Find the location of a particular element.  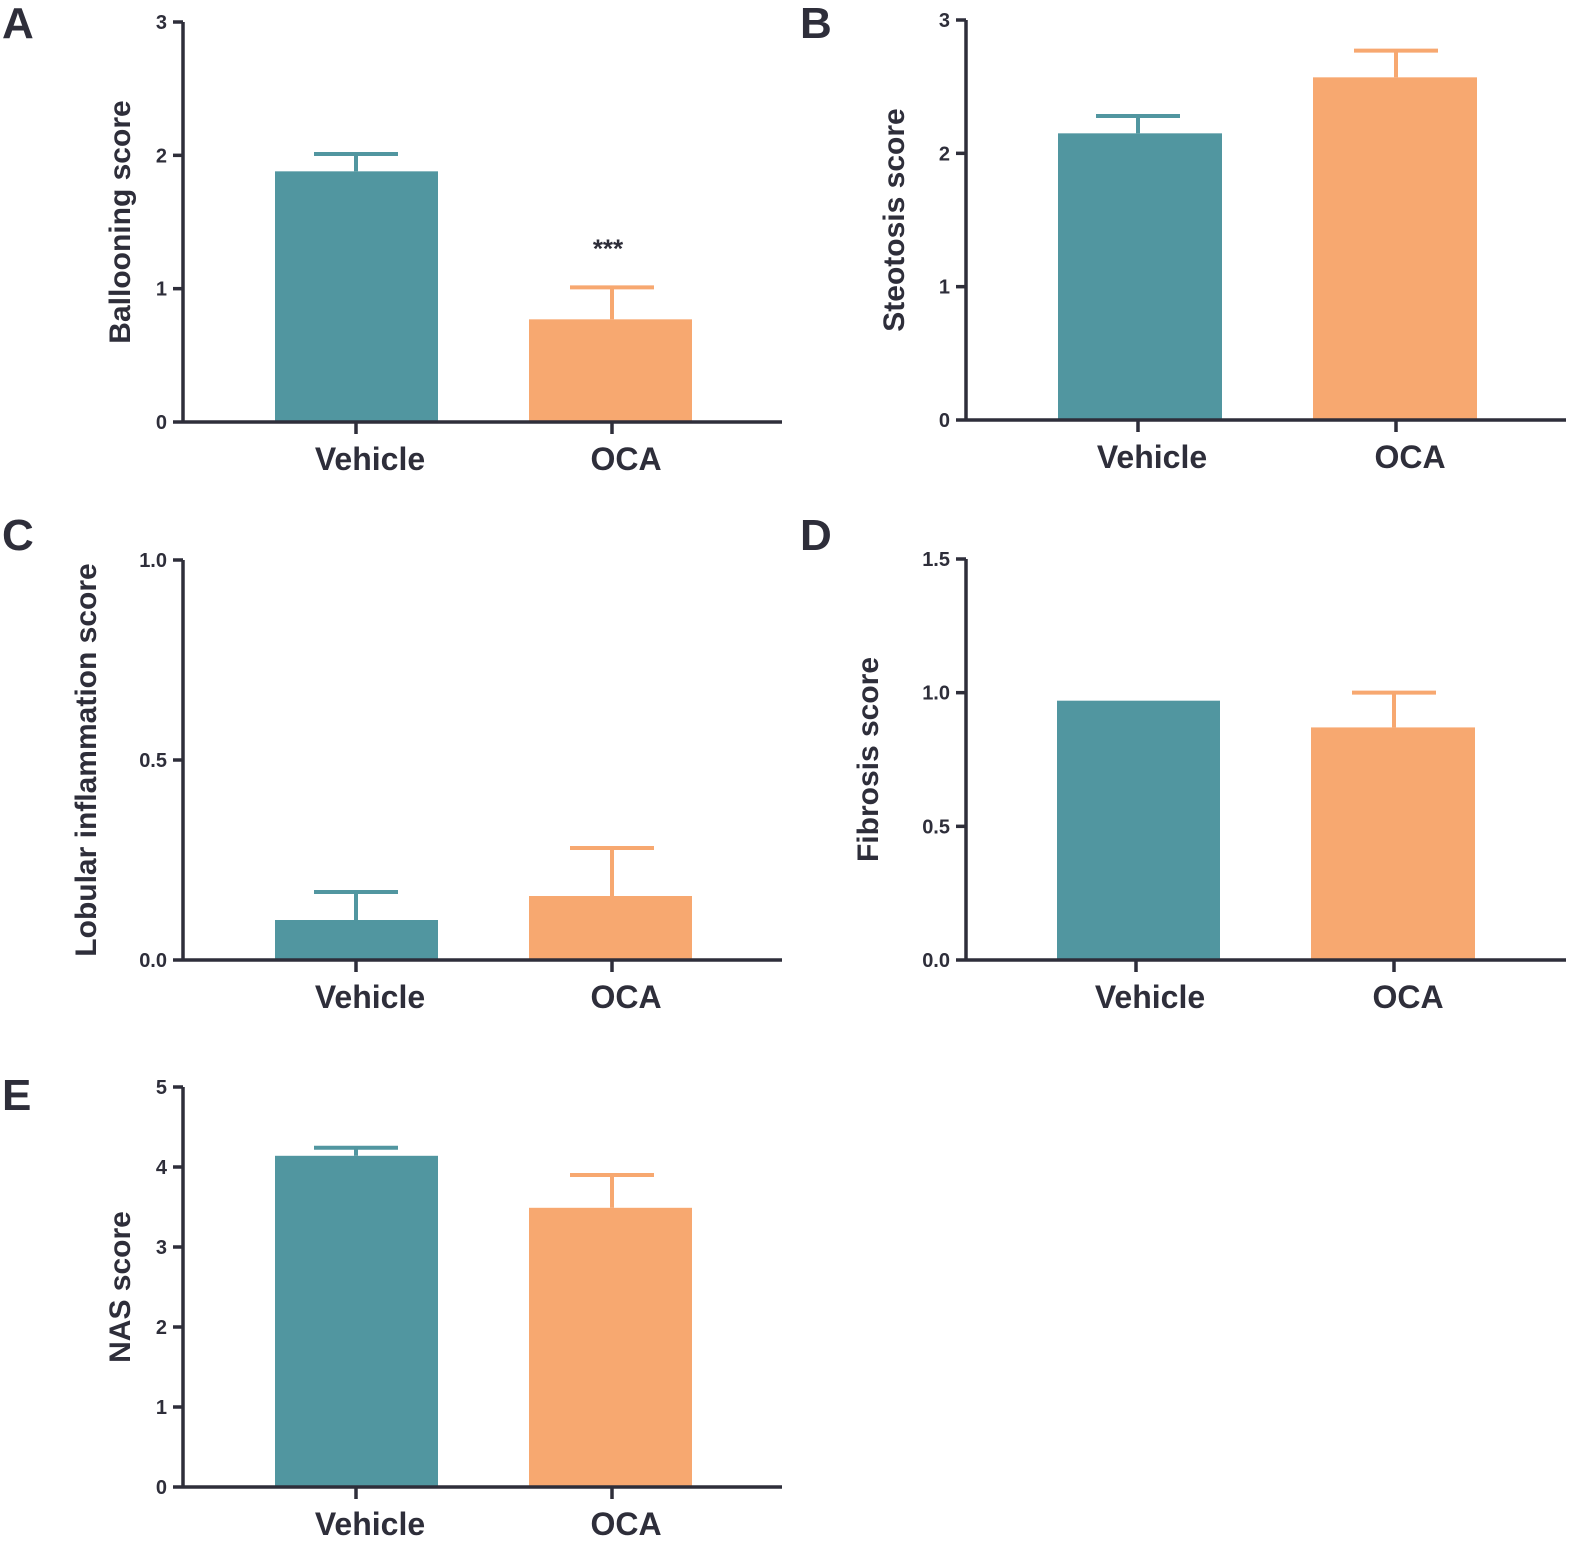

panel-letter: E is located at coordinates (16, 1095).